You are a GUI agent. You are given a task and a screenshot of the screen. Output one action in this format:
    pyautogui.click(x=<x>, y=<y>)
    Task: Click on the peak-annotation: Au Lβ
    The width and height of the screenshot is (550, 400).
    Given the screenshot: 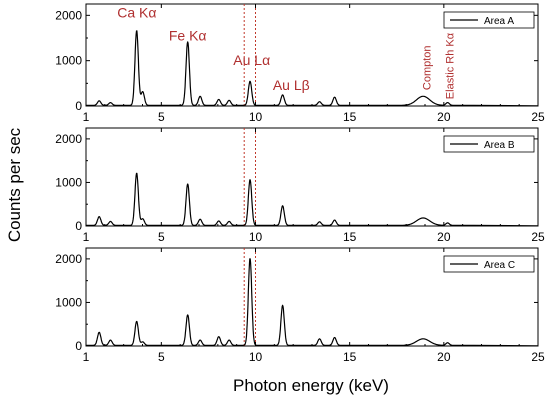 What is the action you would take?
    pyautogui.click(x=291, y=85)
    